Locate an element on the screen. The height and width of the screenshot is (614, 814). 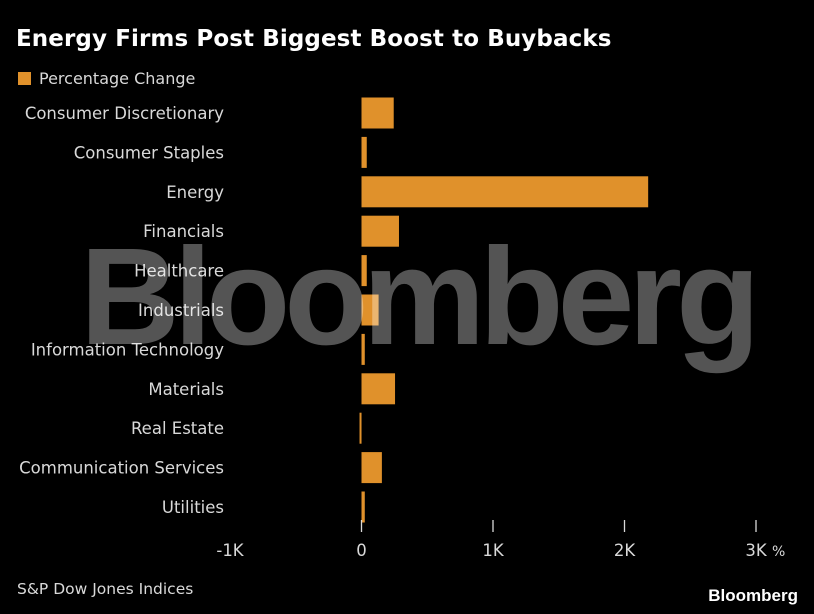
category-label: Energy is located at coordinates (195, 192).